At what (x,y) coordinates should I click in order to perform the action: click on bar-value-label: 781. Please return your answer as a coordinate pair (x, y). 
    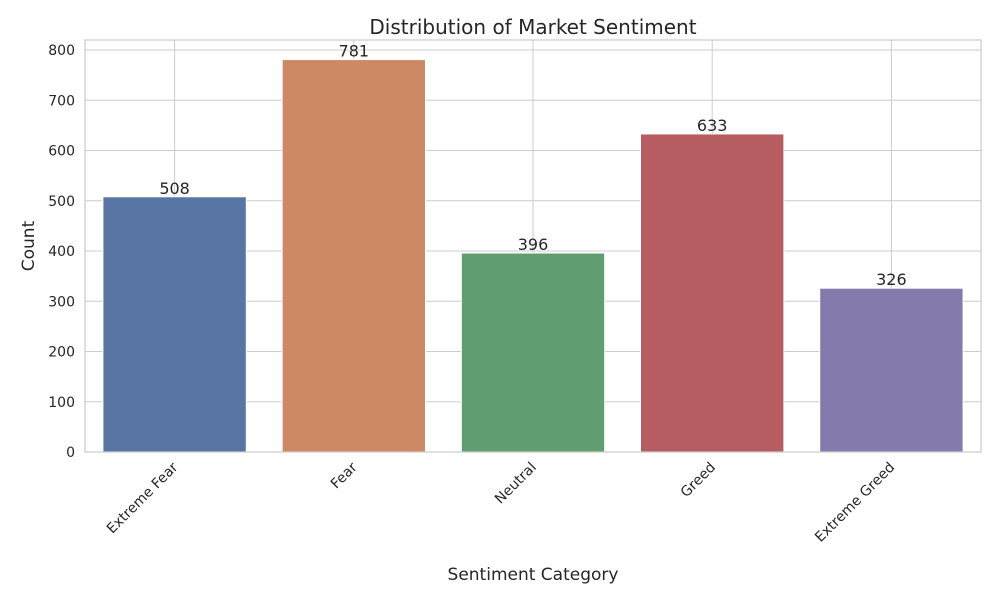
    Looking at the image, I should click on (354, 51).